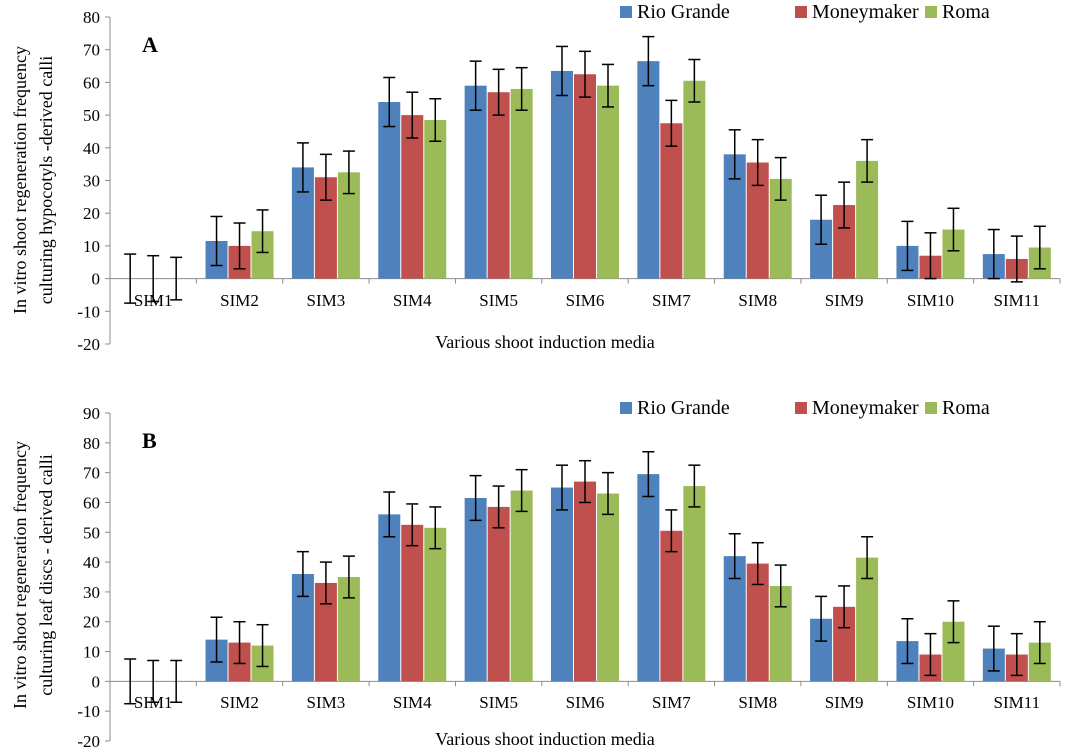 This screenshot has height=751, width=1070. I want to click on y-tick-label: 30, so click(91, 592).